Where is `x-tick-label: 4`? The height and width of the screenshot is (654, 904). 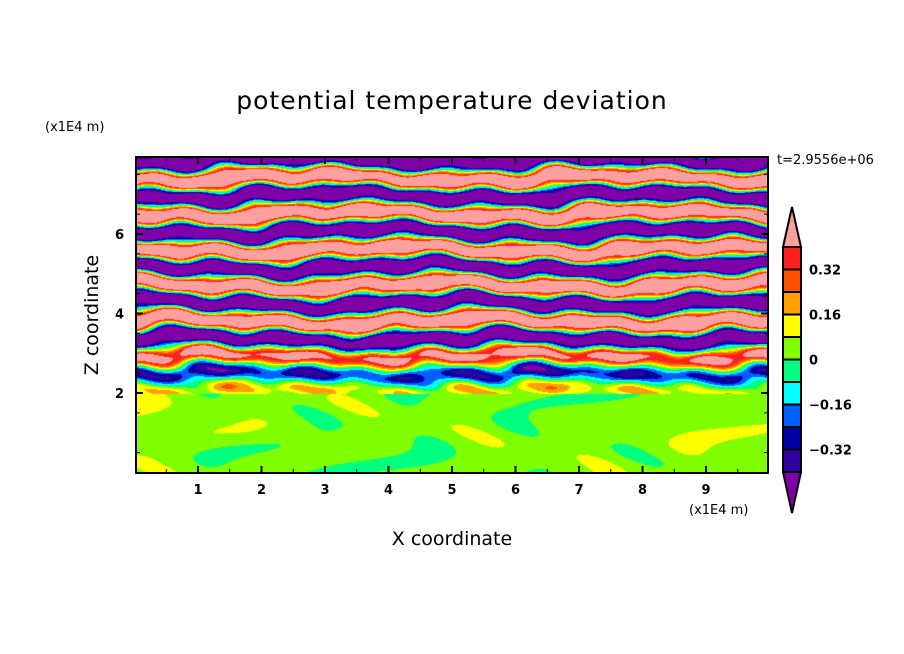
x-tick-label: 4 is located at coordinates (388, 490).